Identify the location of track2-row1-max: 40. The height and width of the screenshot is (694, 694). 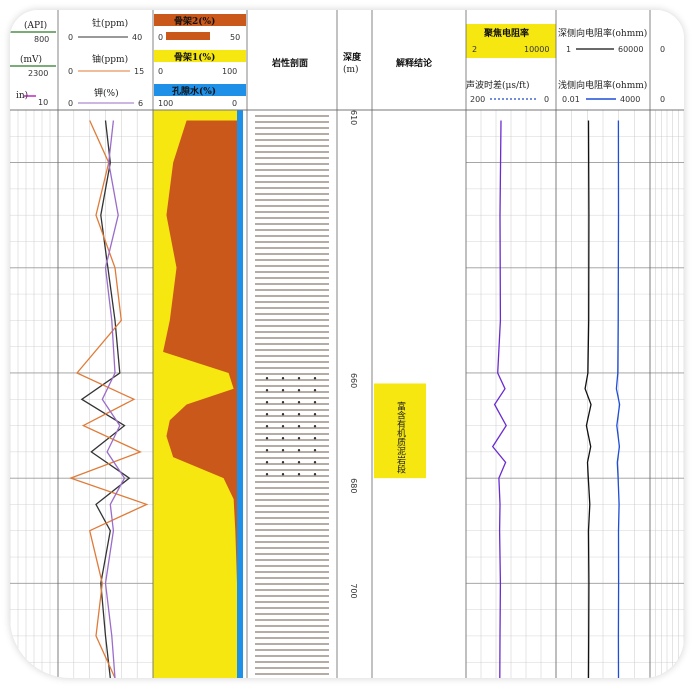
(137, 37).